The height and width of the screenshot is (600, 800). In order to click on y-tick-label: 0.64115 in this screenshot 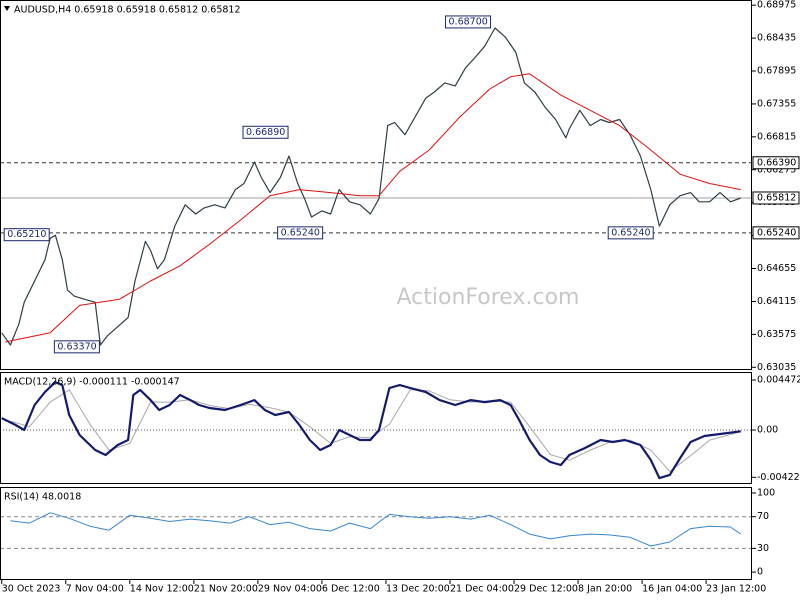, I will do `click(776, 301)`.